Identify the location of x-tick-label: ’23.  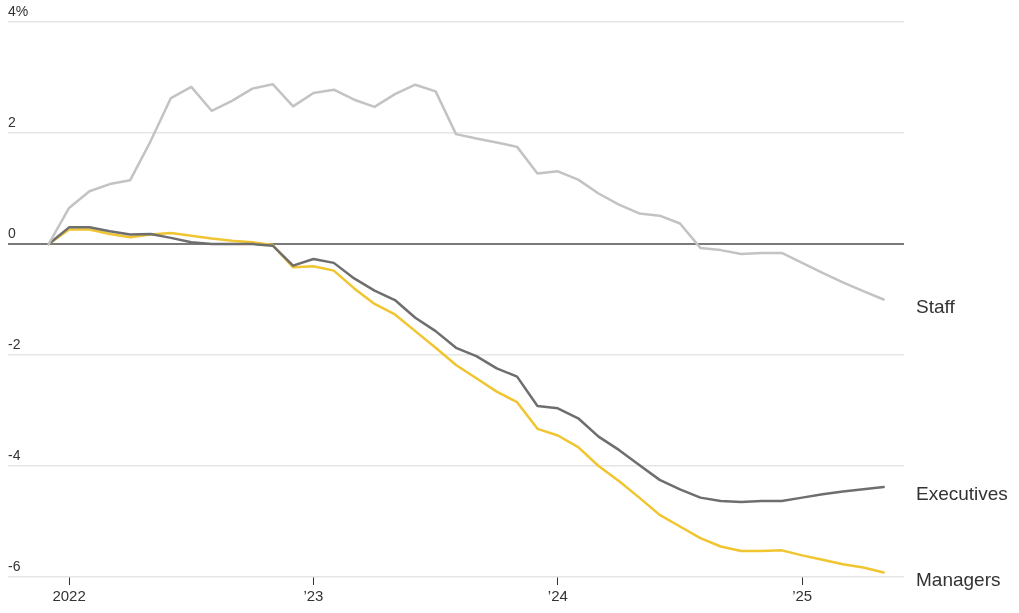
(313, 596).